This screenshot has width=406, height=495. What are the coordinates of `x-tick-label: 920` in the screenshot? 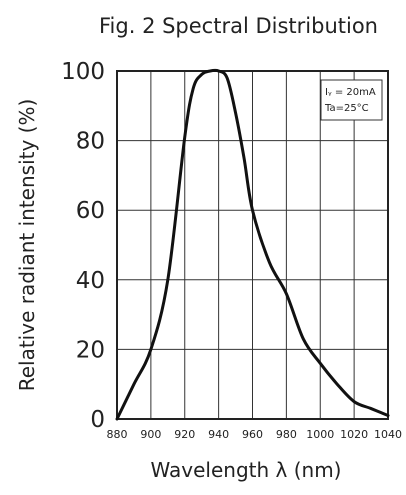 It's located at (184, 434).